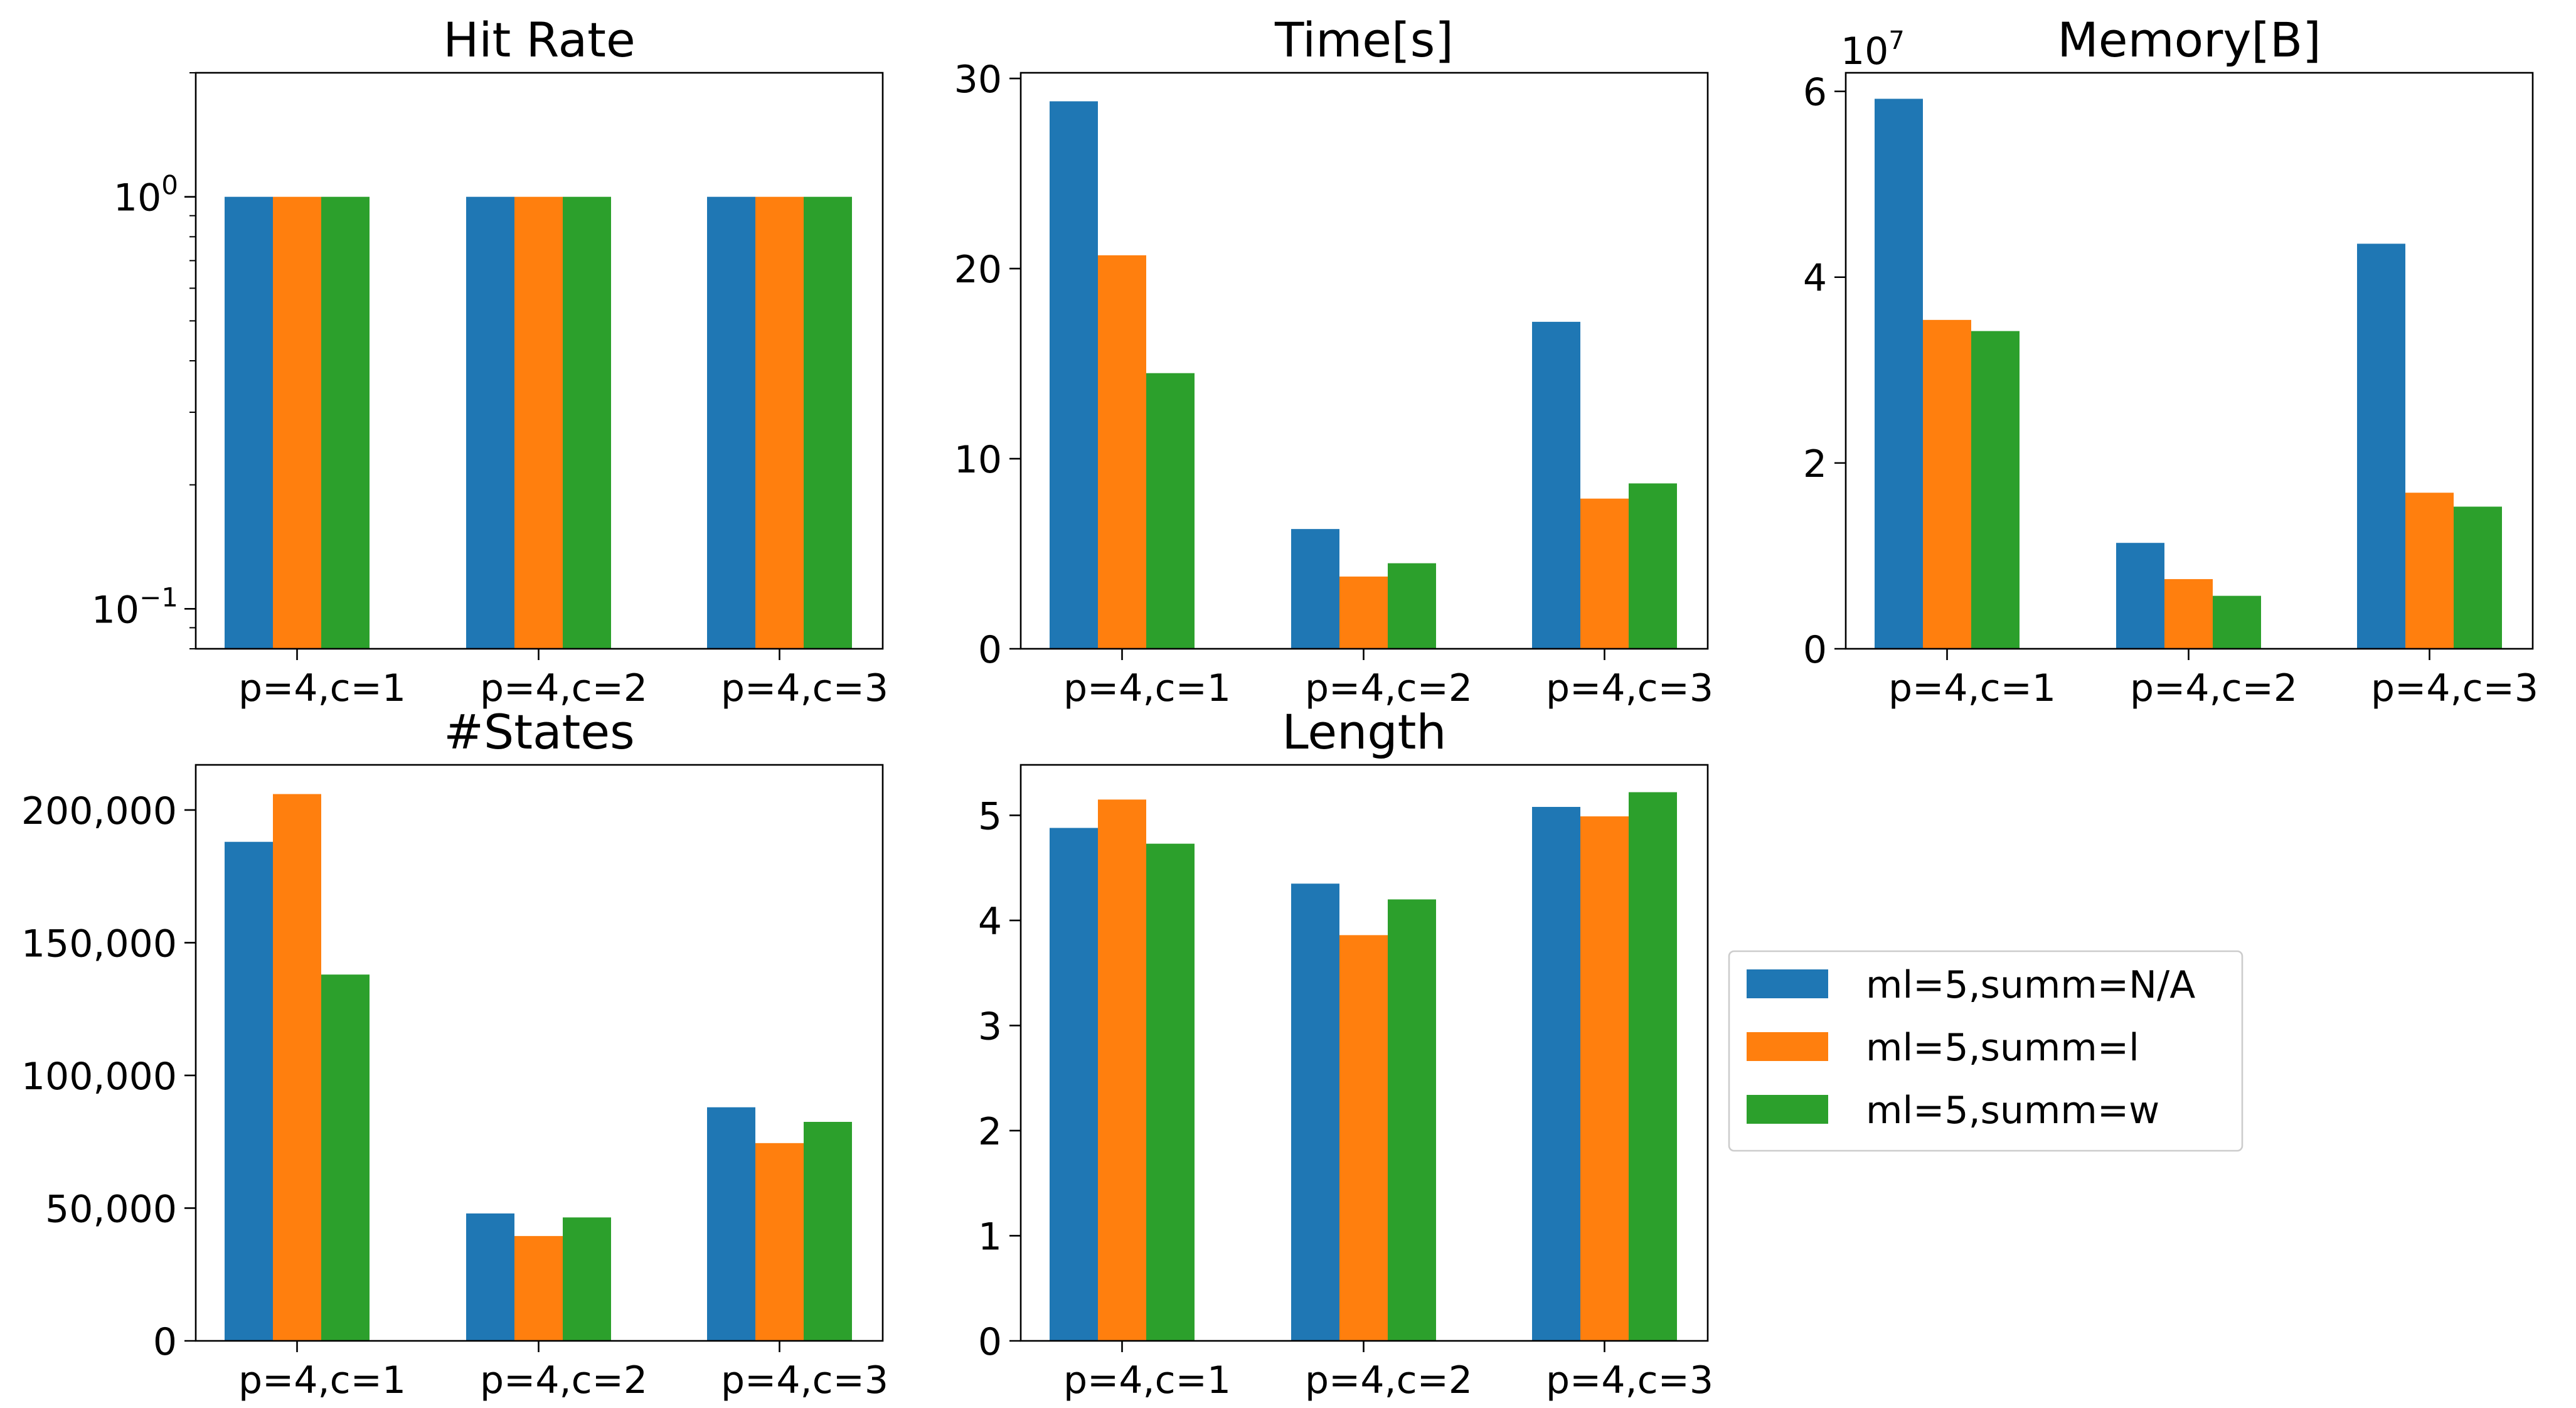  What do you see at coordinates (2381, 446) in the screenshot?
I see `memory-bar-p-4-c-3-s0` at bounding box center [2381, 446].